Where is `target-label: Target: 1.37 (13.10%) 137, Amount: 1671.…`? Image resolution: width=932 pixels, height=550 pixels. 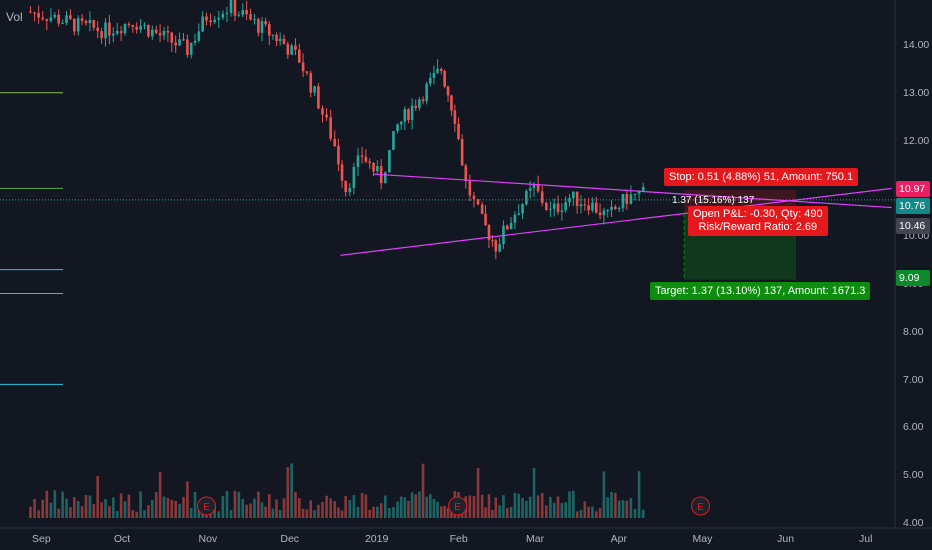
target-label: Target: 1.37 (13.10%) 137, Amount: 1671.… is located at coordinates (760, 291).